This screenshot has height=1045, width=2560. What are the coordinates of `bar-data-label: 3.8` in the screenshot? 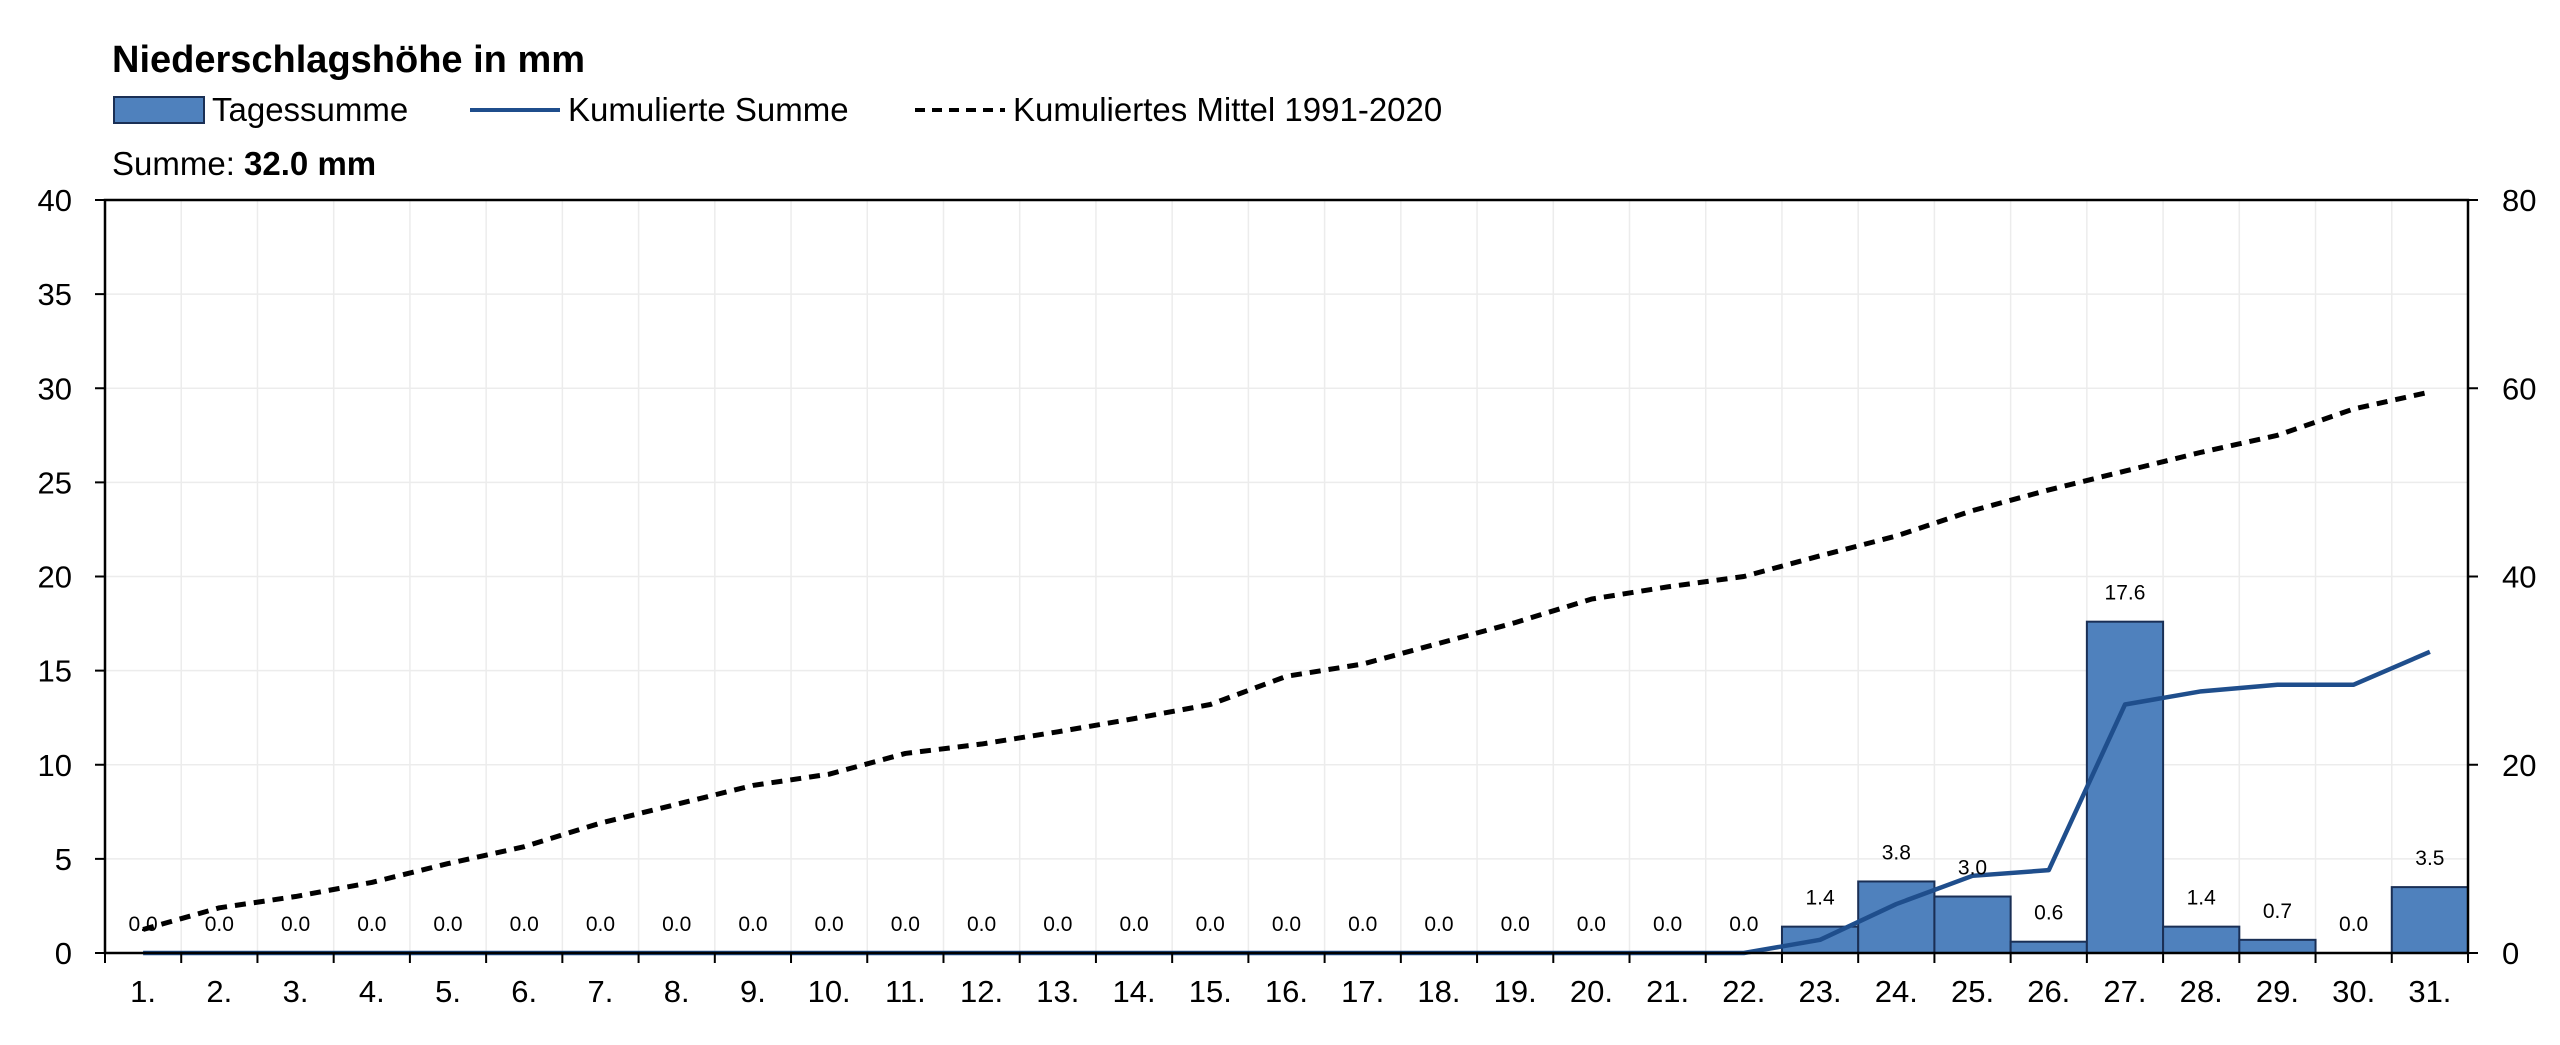 It's located at (1896, 852).